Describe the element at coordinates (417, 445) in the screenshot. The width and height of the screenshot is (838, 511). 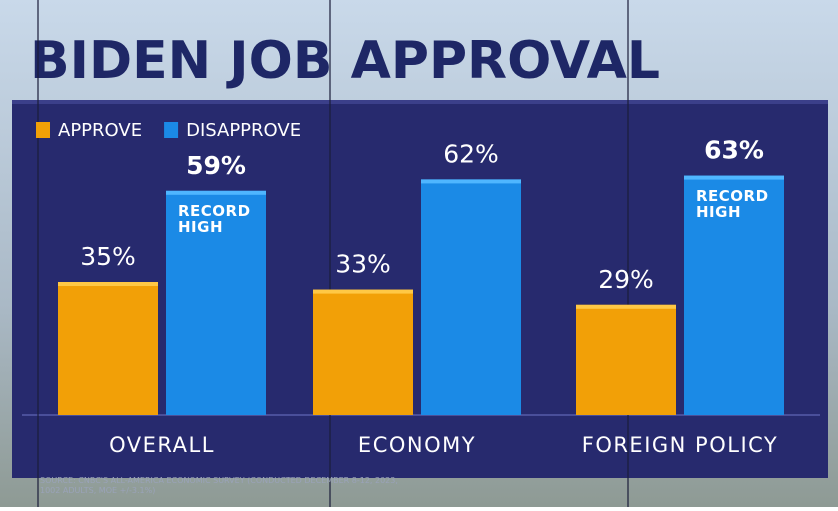
I see `x-tick-label: ECONOMY` at that location.